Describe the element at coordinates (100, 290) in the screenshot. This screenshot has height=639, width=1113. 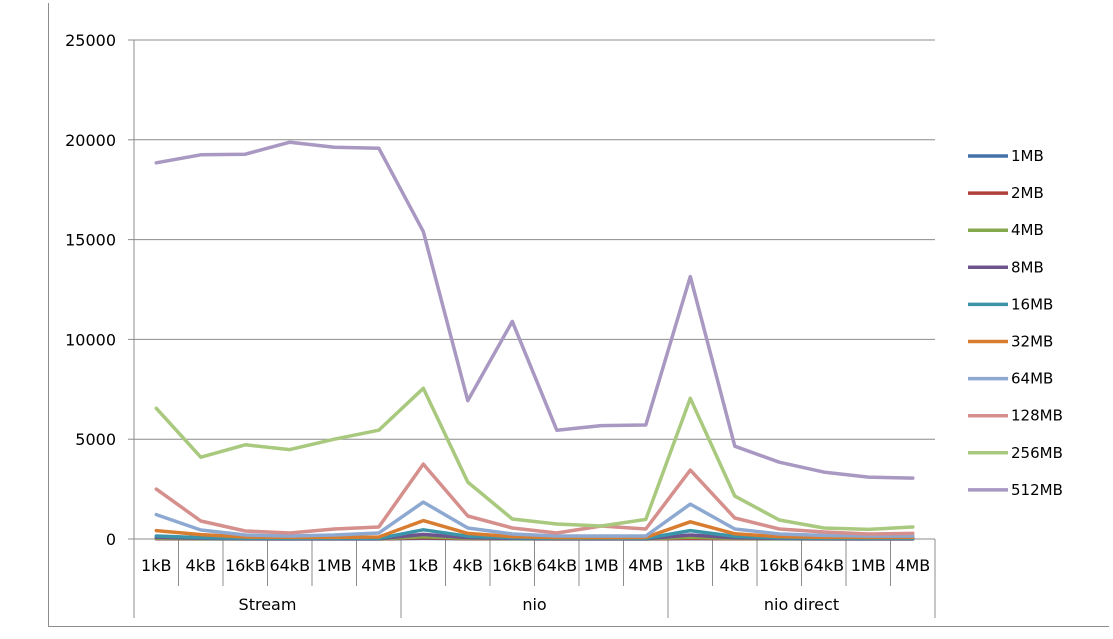
I see `y-axis: 0 5000 10000 15000 20000 25000` at that location.